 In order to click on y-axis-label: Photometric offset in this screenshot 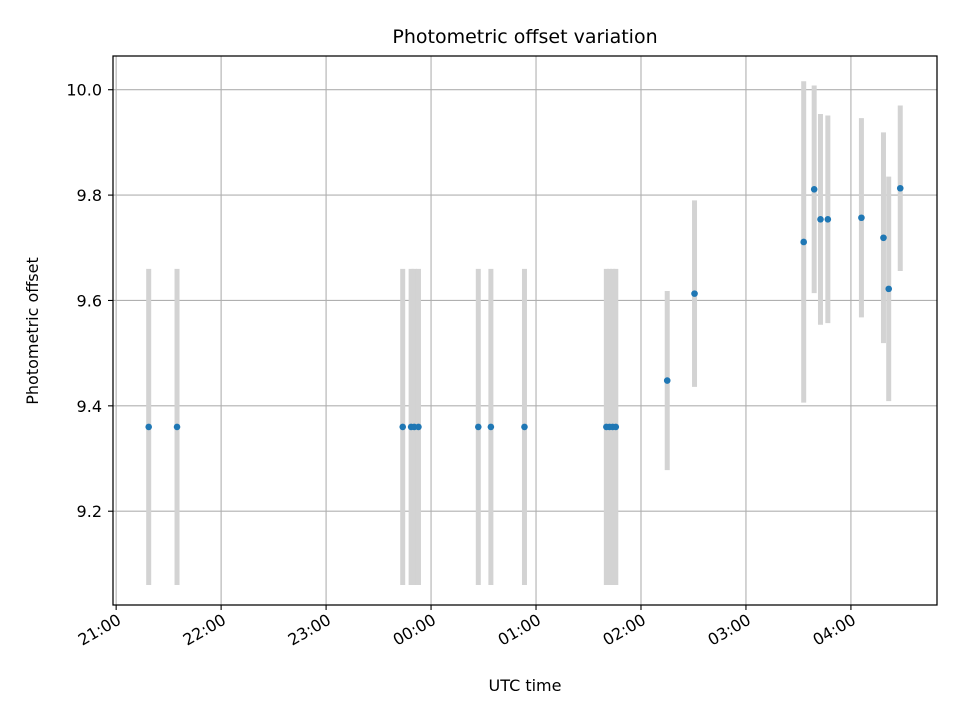, I will do `click(32, 331)`.